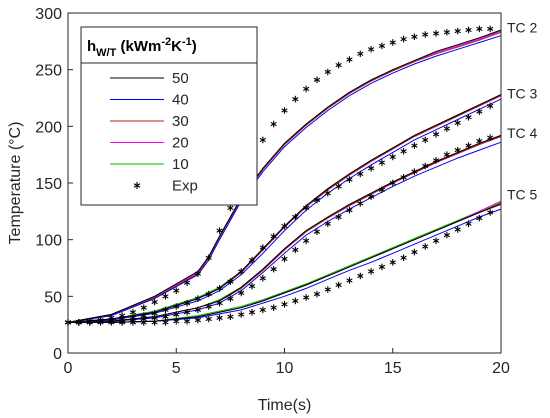 The height and width of the screenshot is (418, 550). What do you see at coordinates (522, 111) in the screenshot?
I see `thermocouple-labels: TC 2 TC 3 TC 4 TC 5` at bounding box center [522, 111].